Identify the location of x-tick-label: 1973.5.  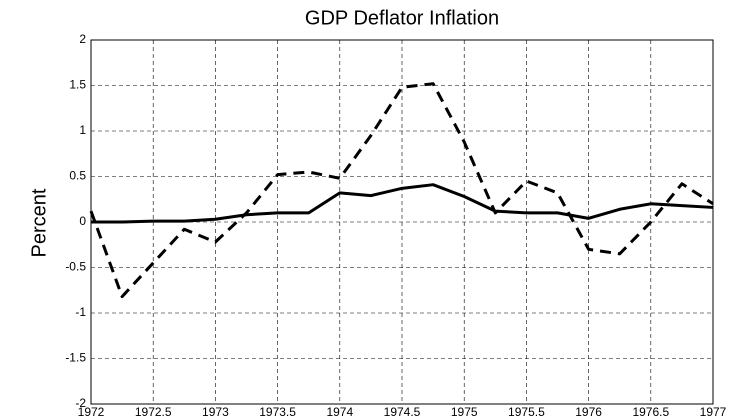
(277, 412).